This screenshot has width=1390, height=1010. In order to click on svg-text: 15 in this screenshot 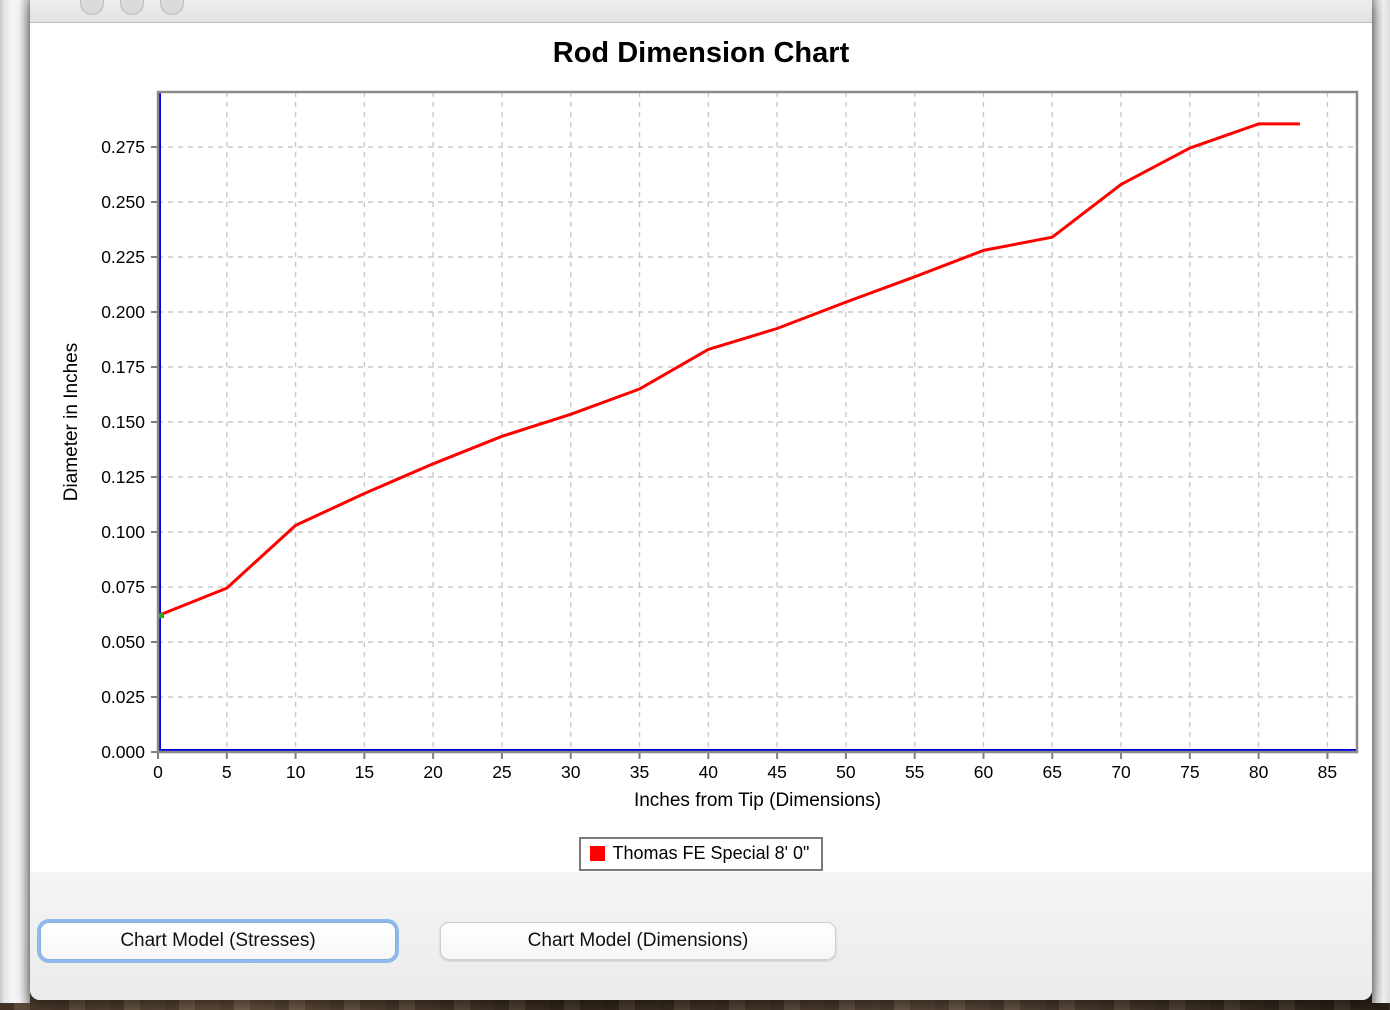, I will do `click(364, 772)`.